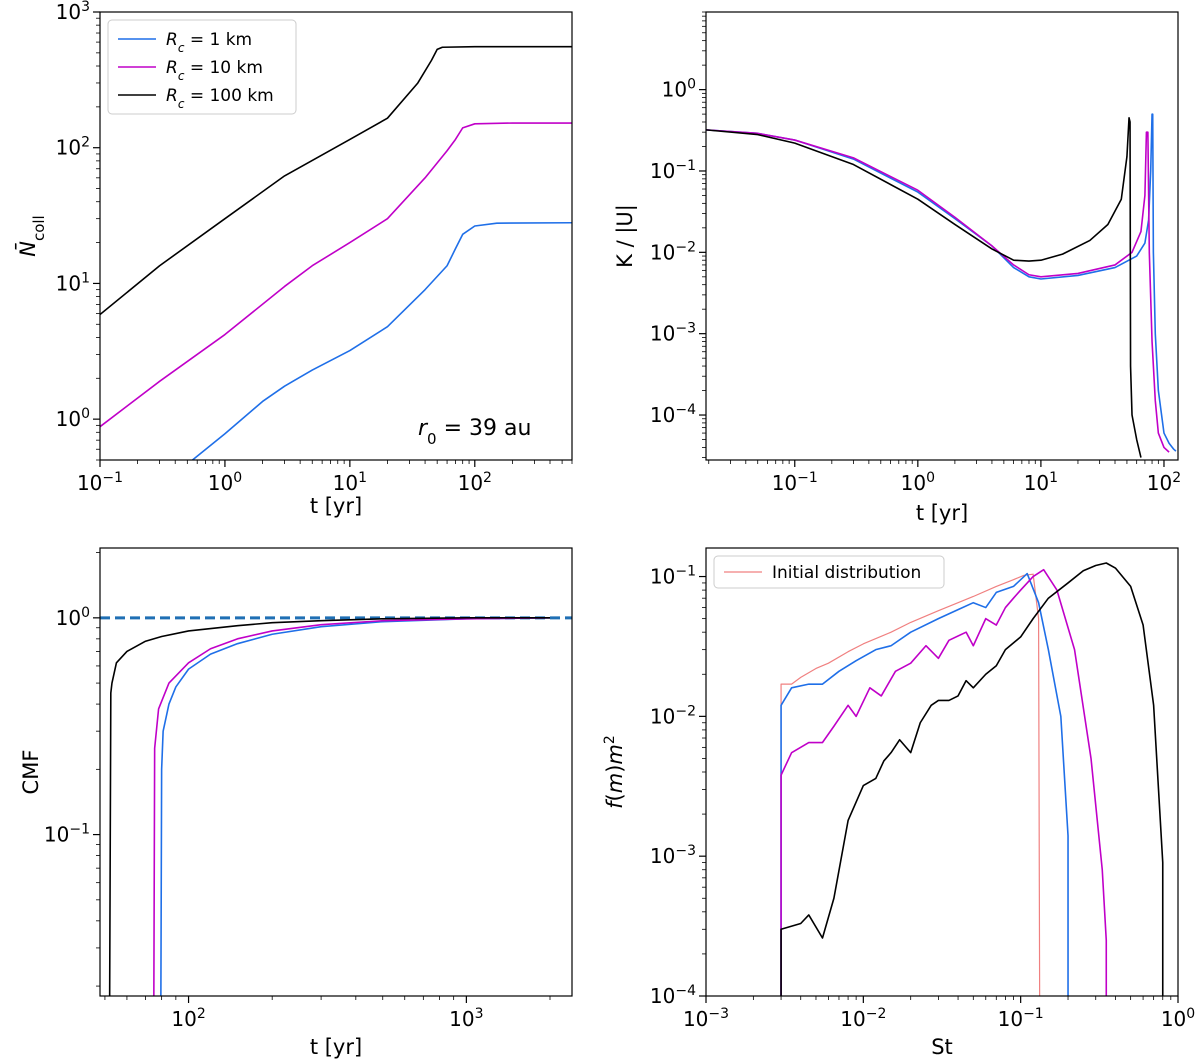 Image resolution: width=1200 pixels, height=1062 pixels. What do you see at coordinates (863, 1018) in the screenshot?
I see `x-tick-label: 10⁻²` at bounding box center [863, 1018].